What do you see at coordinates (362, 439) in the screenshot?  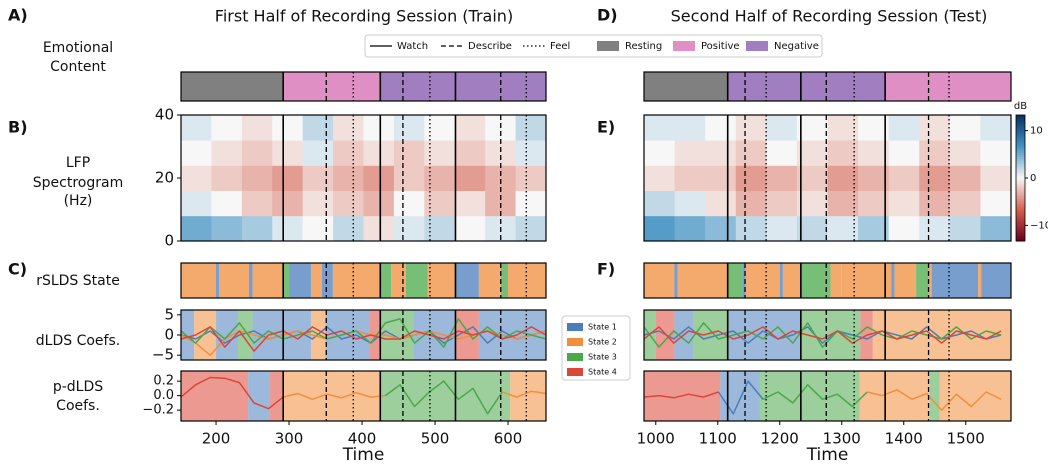 I see `x-tick-label: 400` at bounding box center [362, 439].